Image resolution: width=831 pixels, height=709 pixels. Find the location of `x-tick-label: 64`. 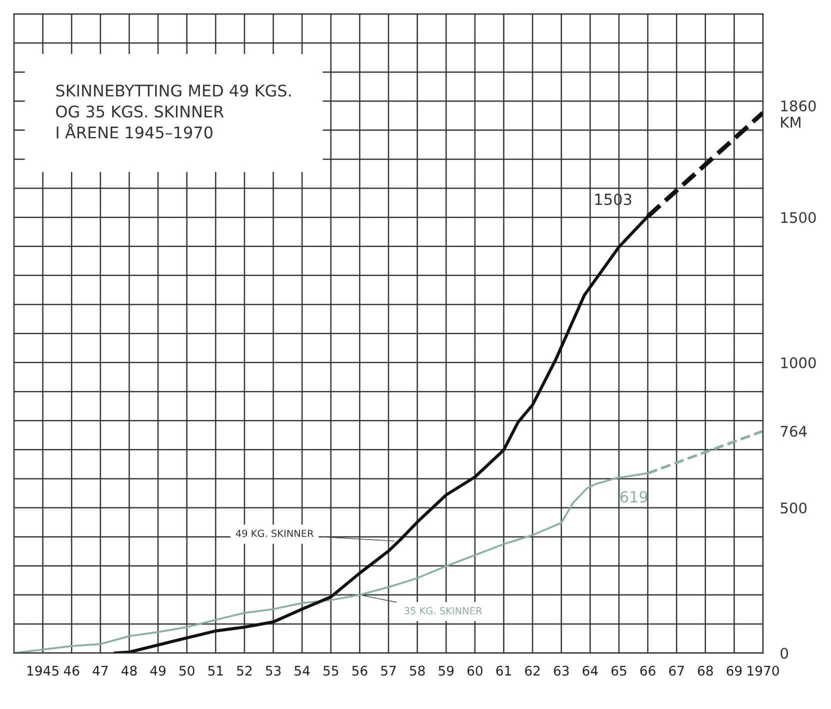

x-tick-label: 64 is located at coordinates (590, 671).